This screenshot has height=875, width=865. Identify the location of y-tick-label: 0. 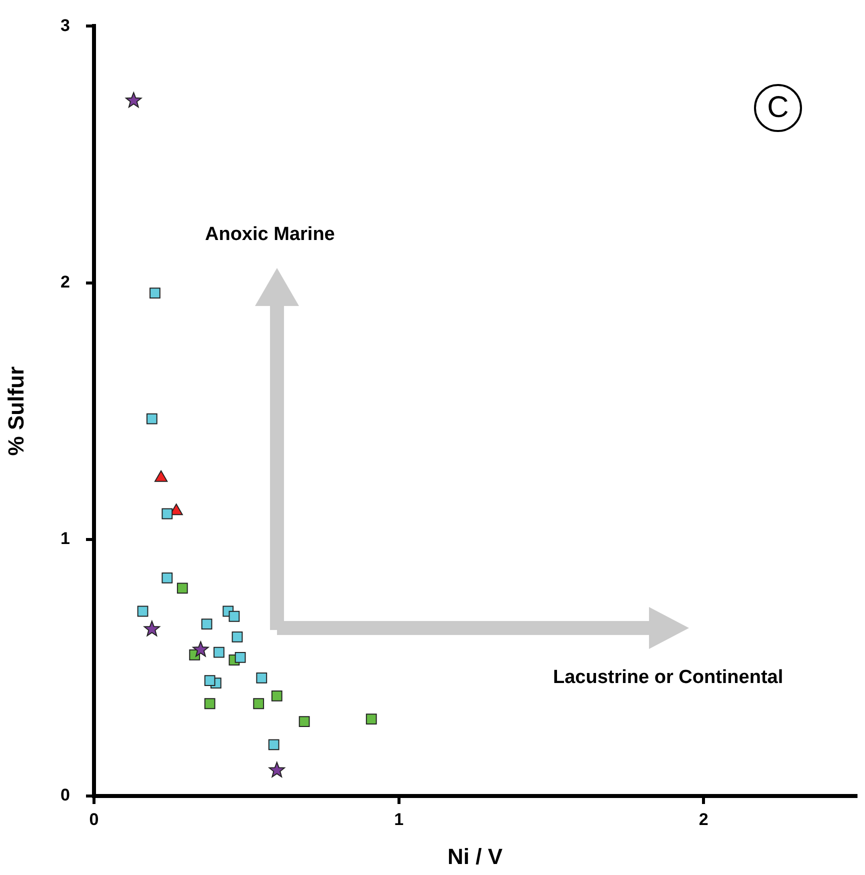
(65, 795).